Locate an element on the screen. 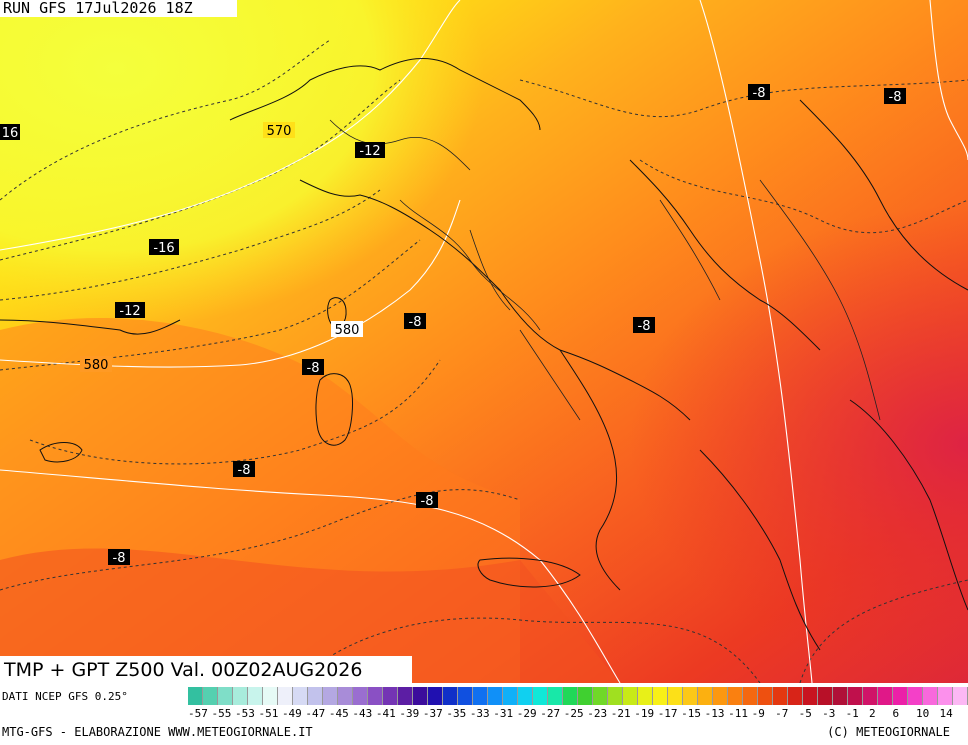 This screenshot has height=745, width=968. color-scale-tick: -27 is located at coordinates (550, 713).